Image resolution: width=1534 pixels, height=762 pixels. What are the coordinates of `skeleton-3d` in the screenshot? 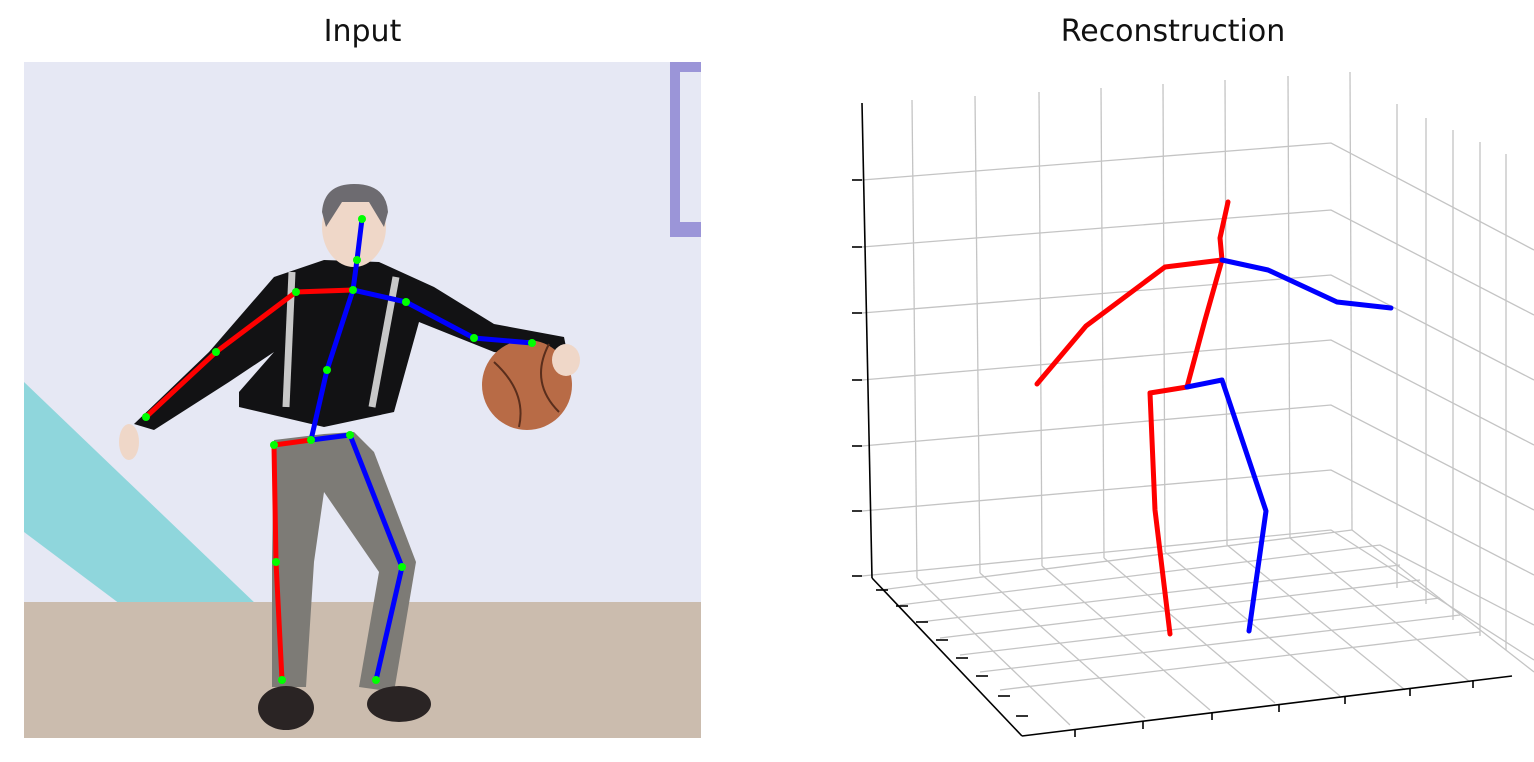 It's located at (1214, 418).